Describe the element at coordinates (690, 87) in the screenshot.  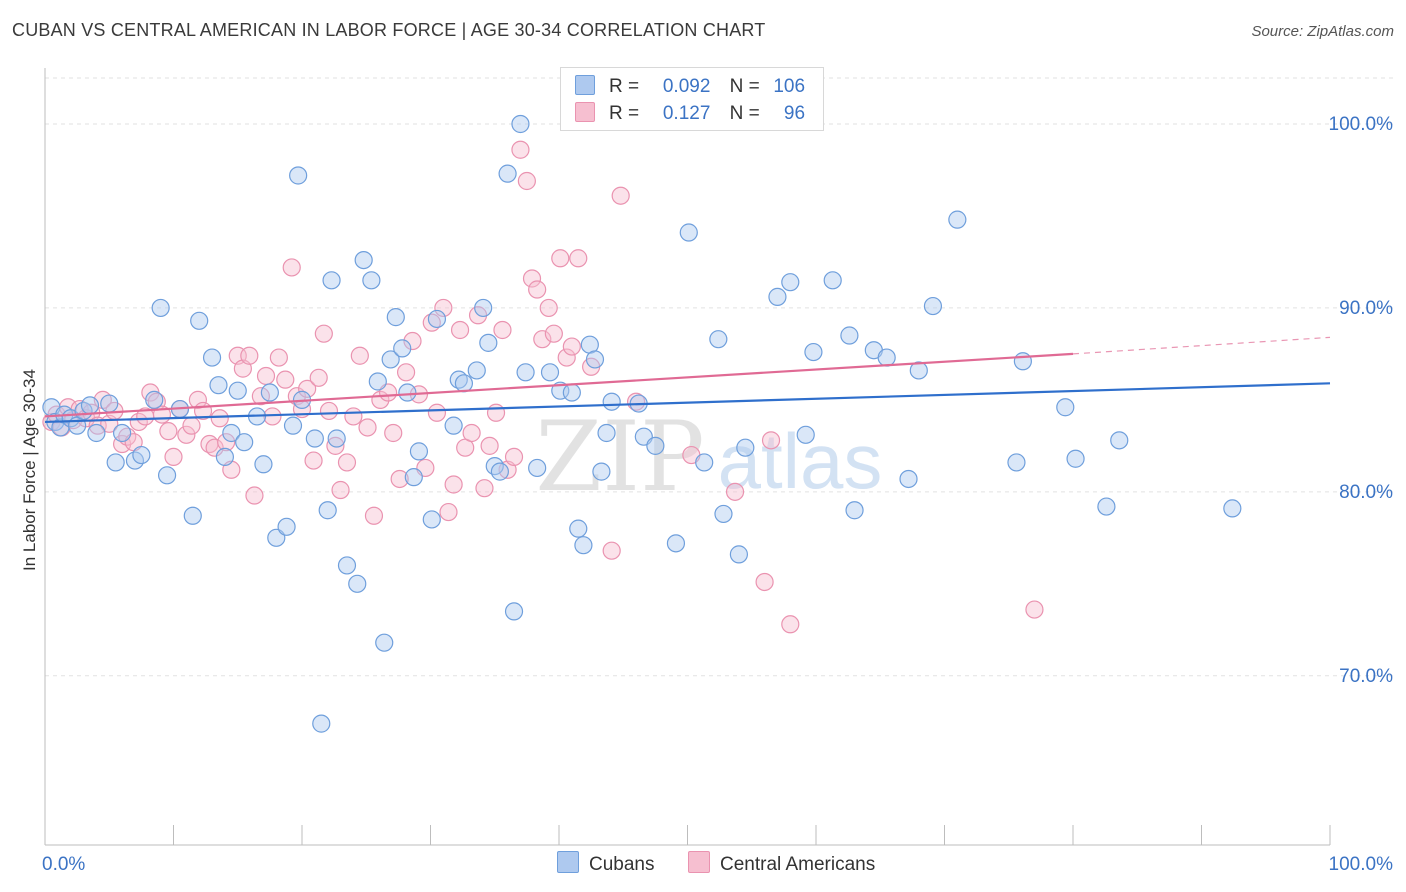
I see `legend-row-cubans: R = 0.092 N = 106` at that location.